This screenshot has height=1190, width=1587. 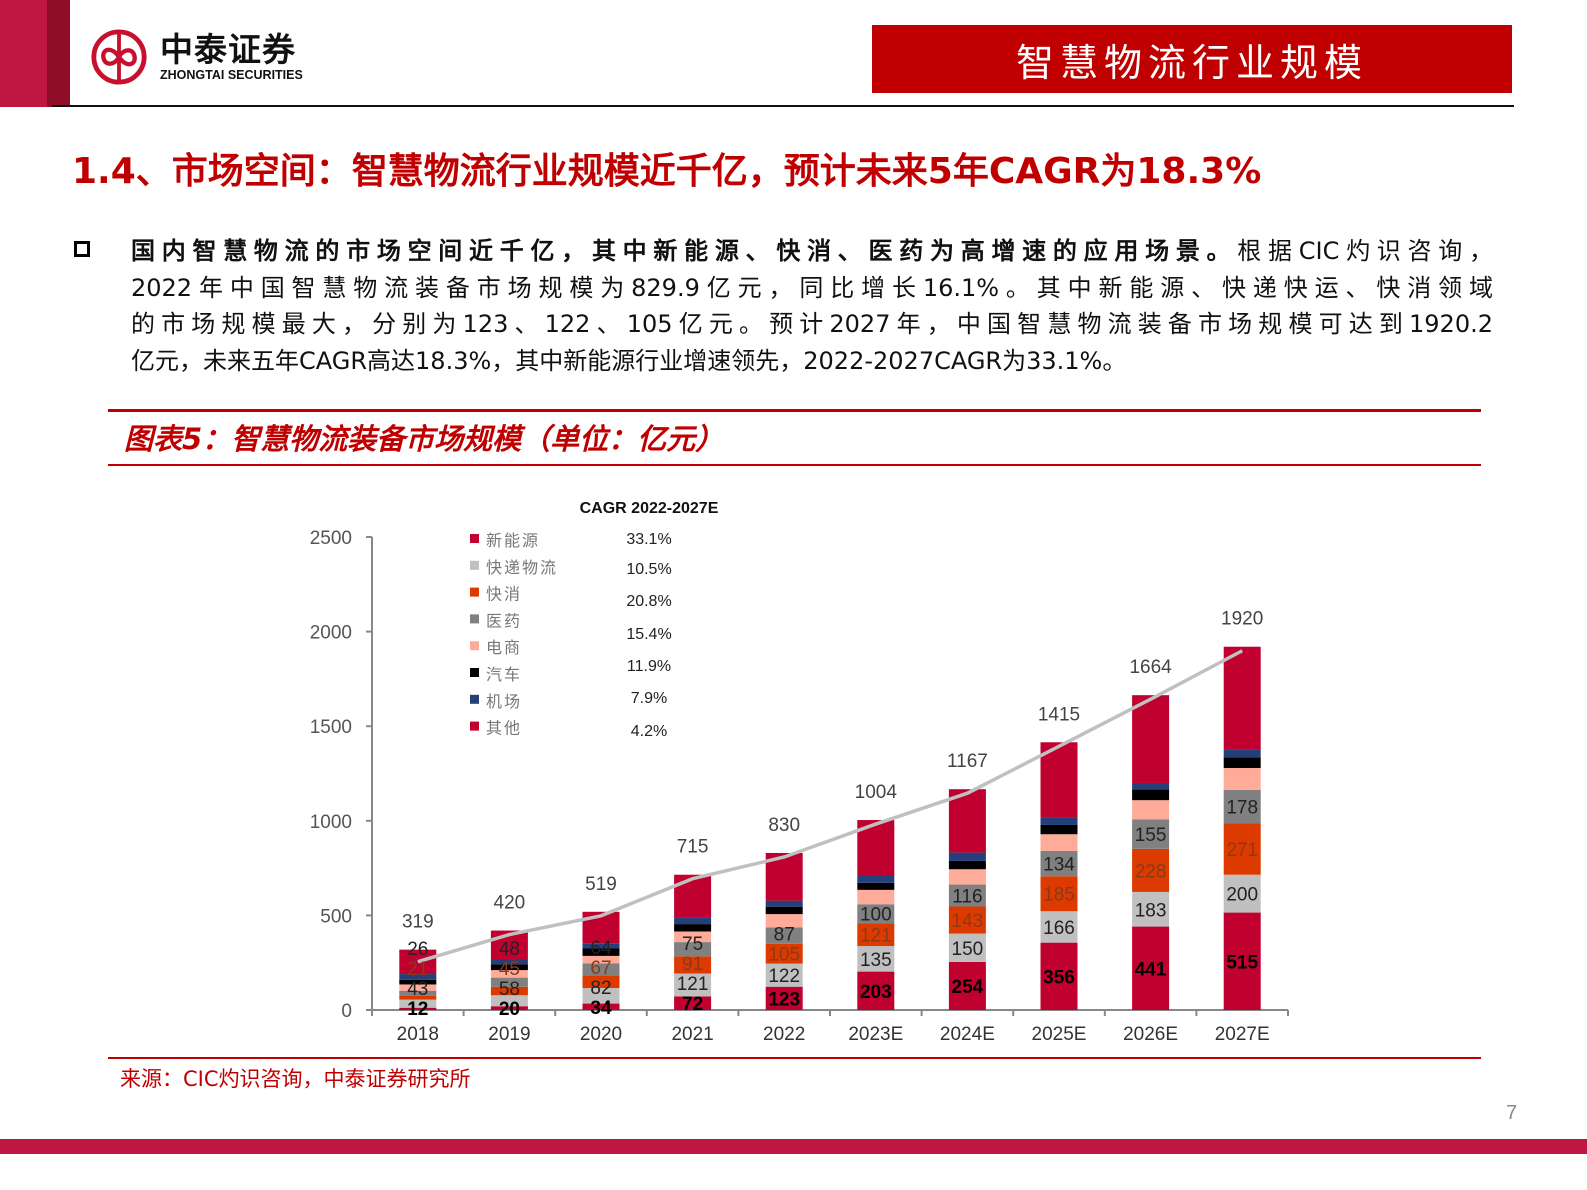 I want to click on data-label: 116, so click(x=967, y=897).